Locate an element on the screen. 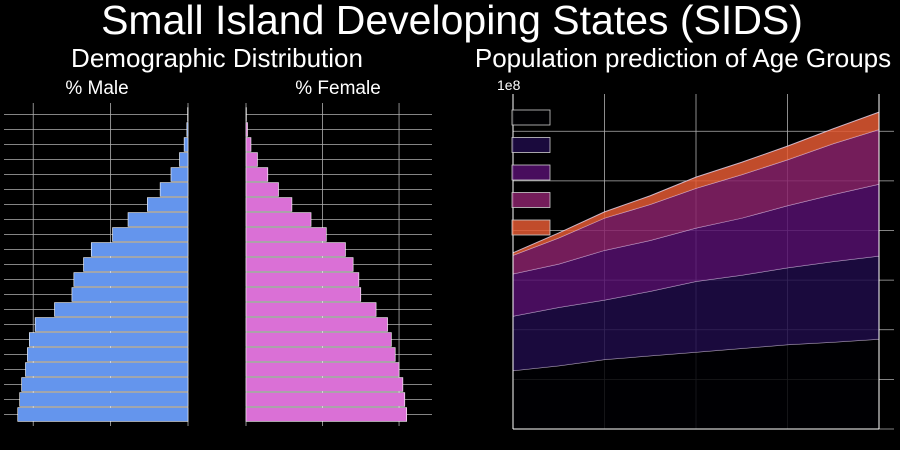 This screenshot has height=450, width=900. male-bars is located at coordinates (103, 264).